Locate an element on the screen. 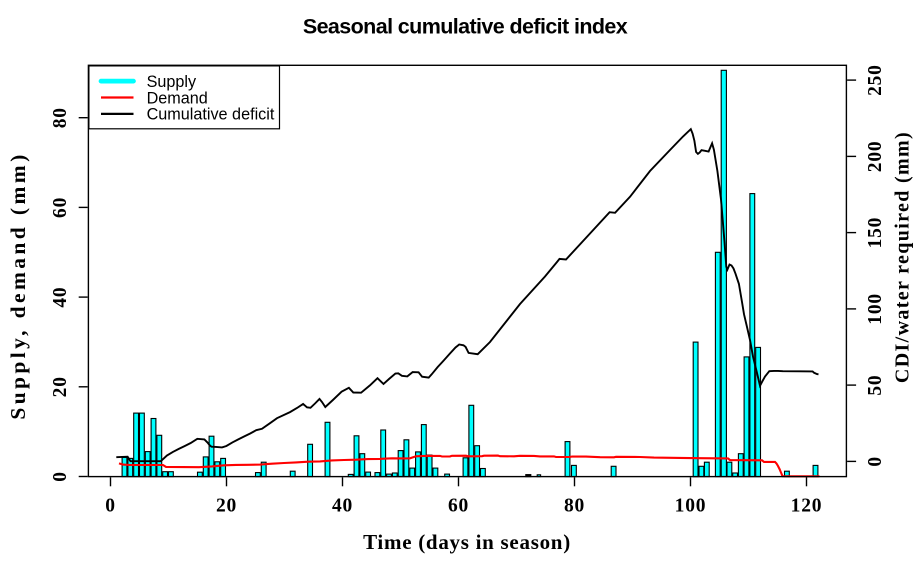 The height and width of the screenshot is (563, 924). svg-text: Cumulative deficit is located at coordinates (211, 115).